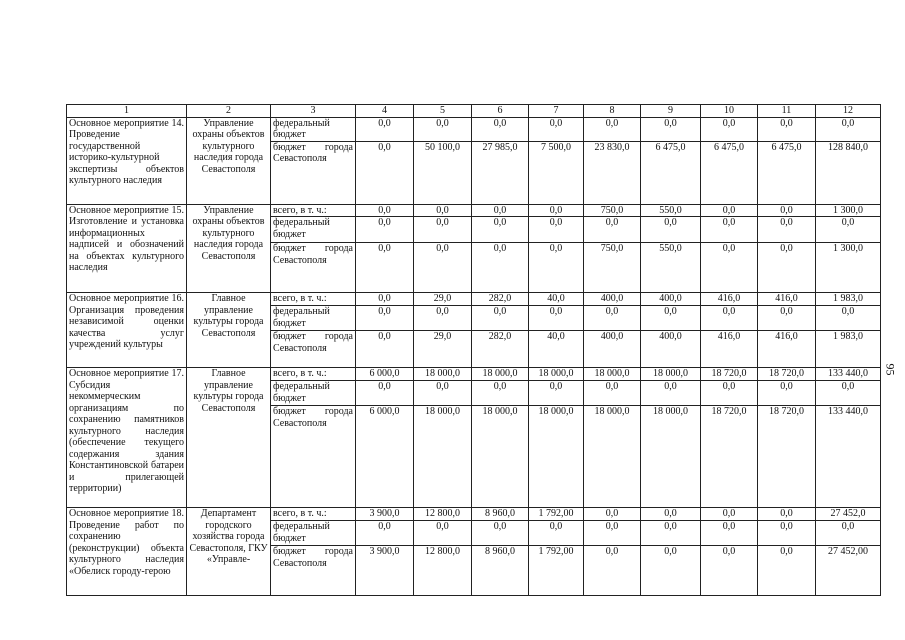 Image resolution: width=905 pixels, height=640 pixels. I want to click on amount-cell: 40,0, so click(556, 299).